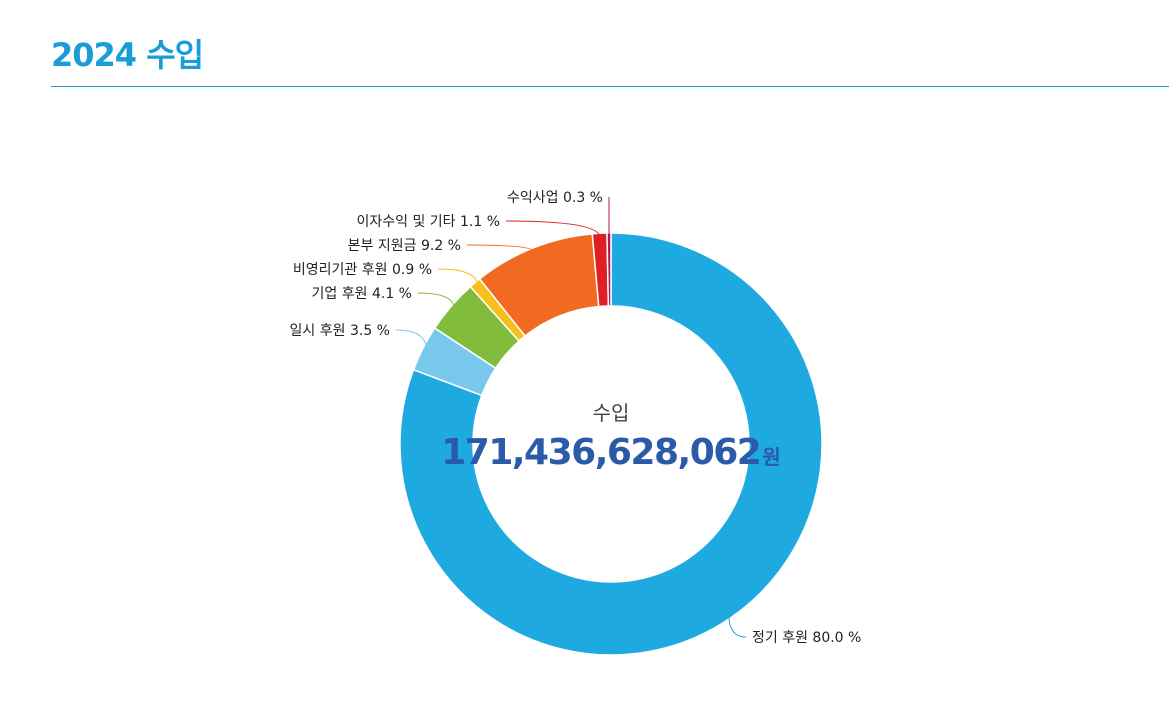 Image resolution: width=1169 pixels, height=726 pixels. Describe the element at coordinates (555, 198) in the screenshot. I see `slice-label: 수익사업 0.3 %` at that location.